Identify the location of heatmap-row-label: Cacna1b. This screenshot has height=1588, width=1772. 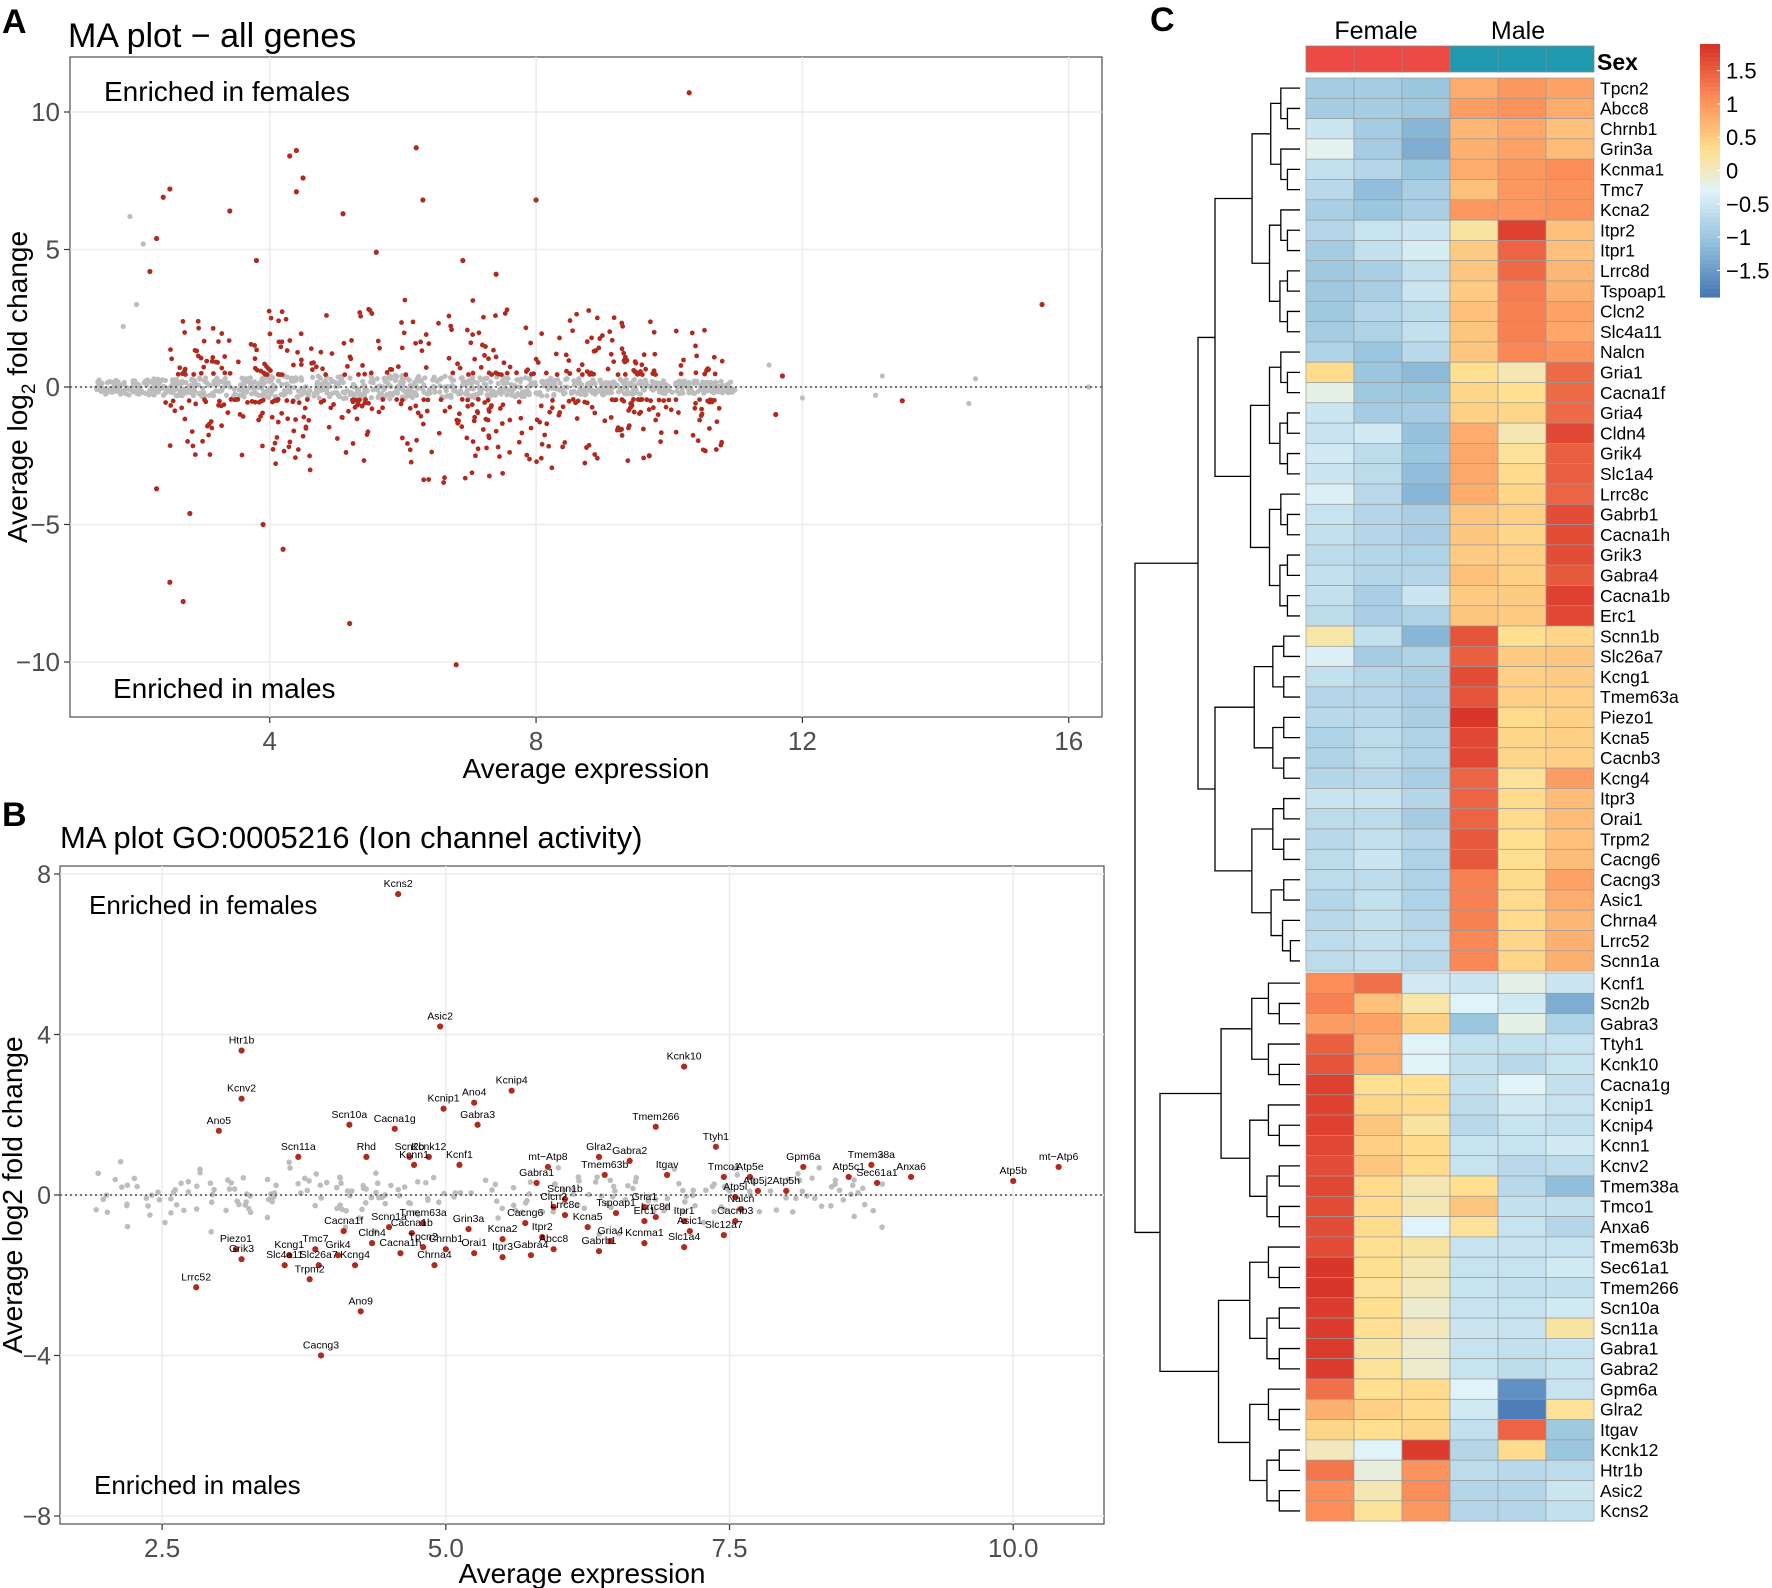
(1635, 596).